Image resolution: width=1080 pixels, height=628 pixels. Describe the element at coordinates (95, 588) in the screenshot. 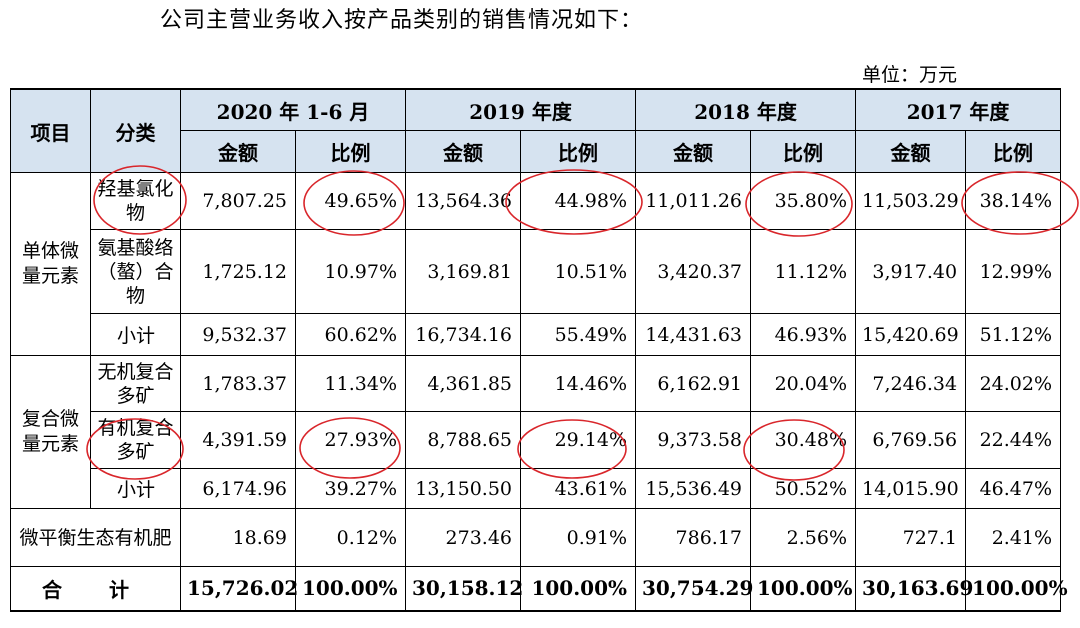

I see `total-label: 合 计` at that location.